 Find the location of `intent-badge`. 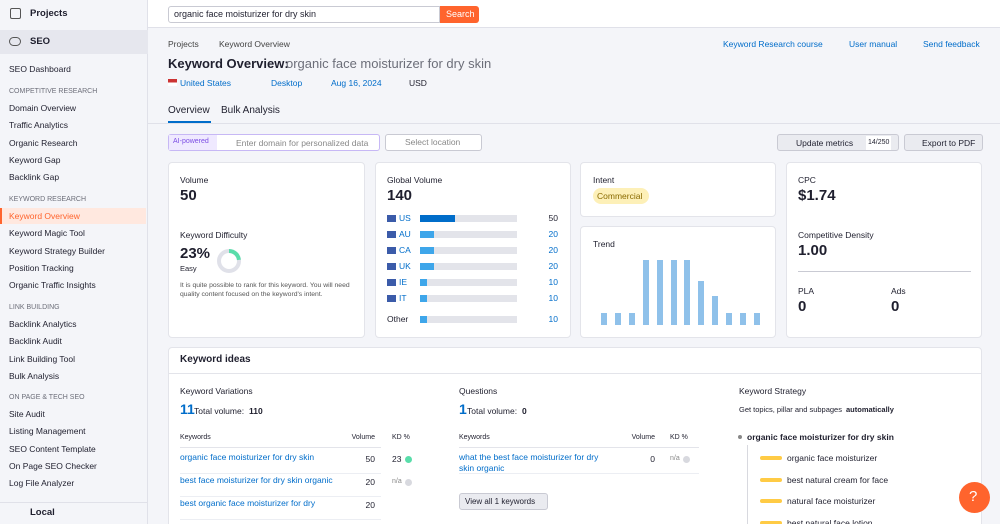

intent-badge is located at coordinates (621, 196).